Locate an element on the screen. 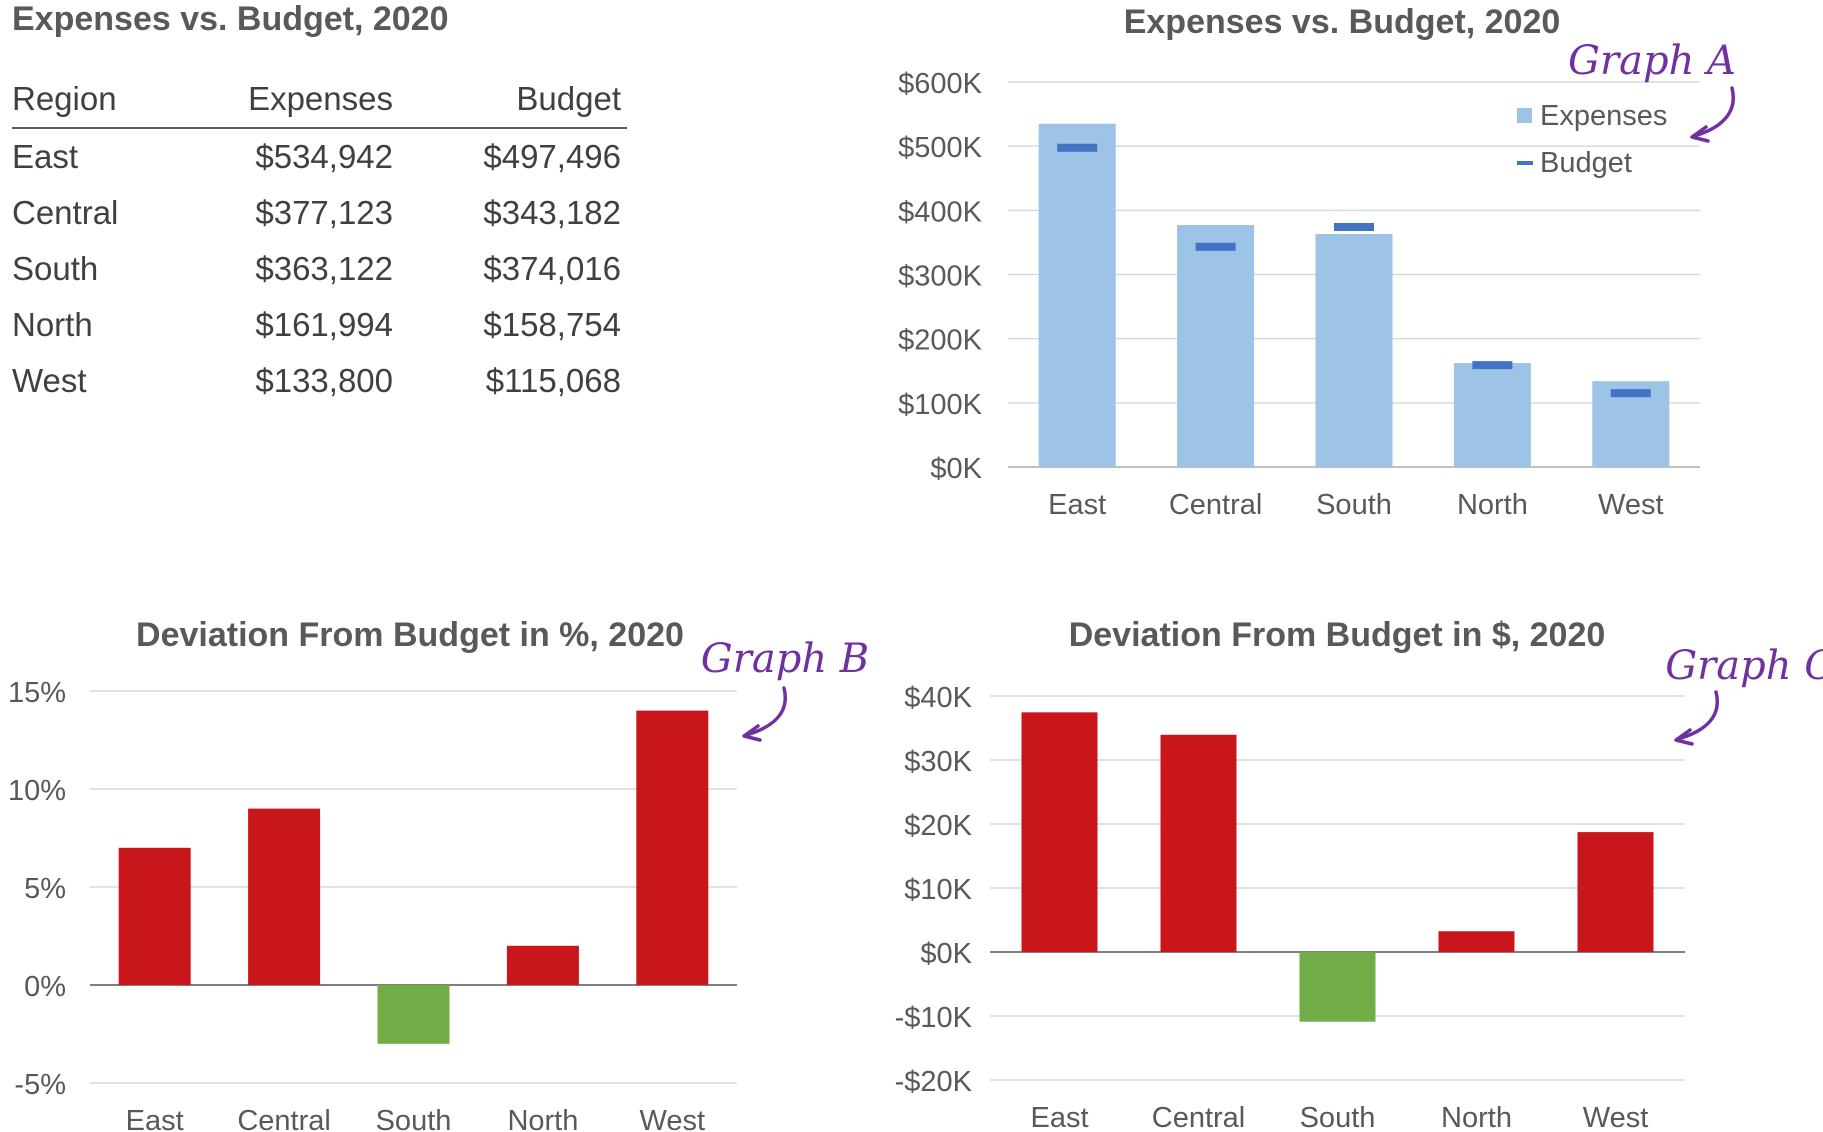 The image size is (1823, 1132). table-cell-expenses: $377,123 is located at coordinates (324, 212).